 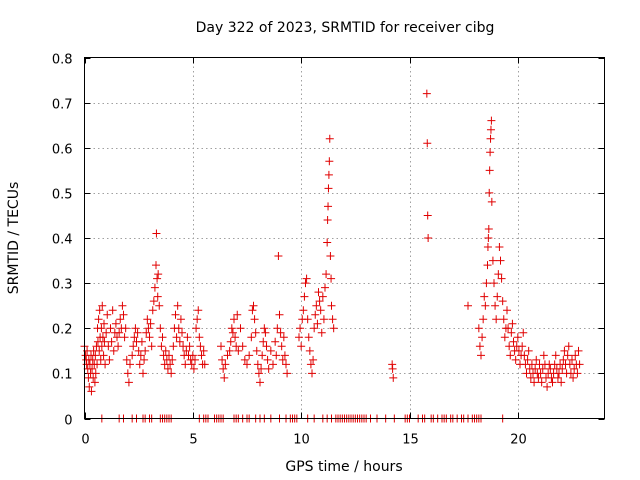 I want to click on x-tick-label: 0, so click(x=85, y=440).